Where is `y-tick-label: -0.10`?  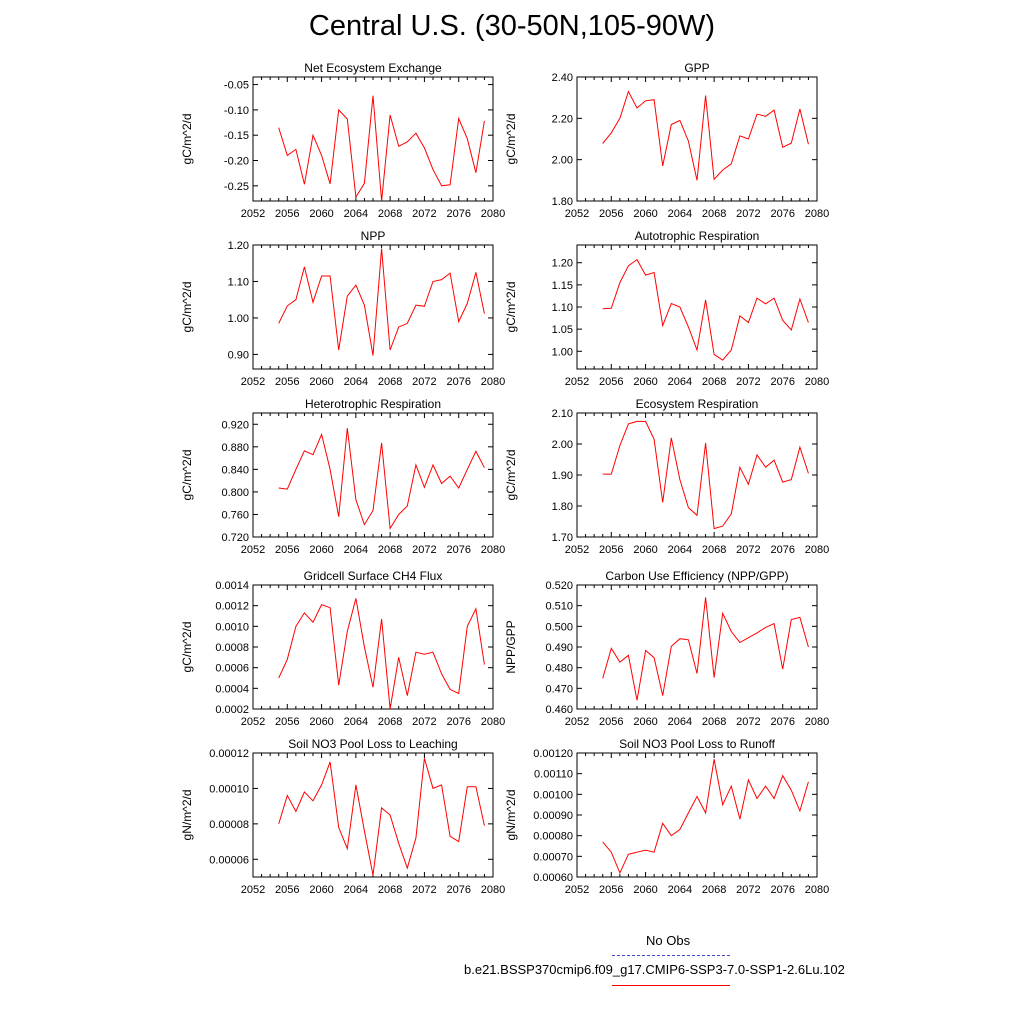 y-tick-label: -0.10 is located at coordinates (236, 111).